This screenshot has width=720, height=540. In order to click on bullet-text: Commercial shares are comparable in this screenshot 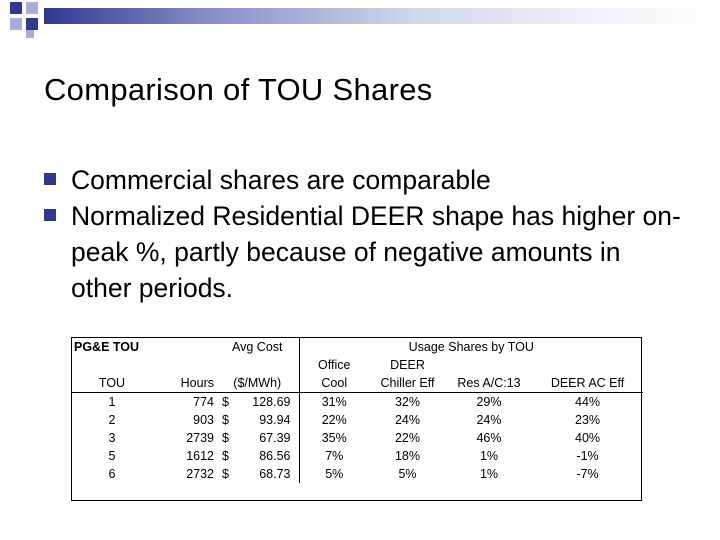, I will do `click(281, 180)`.